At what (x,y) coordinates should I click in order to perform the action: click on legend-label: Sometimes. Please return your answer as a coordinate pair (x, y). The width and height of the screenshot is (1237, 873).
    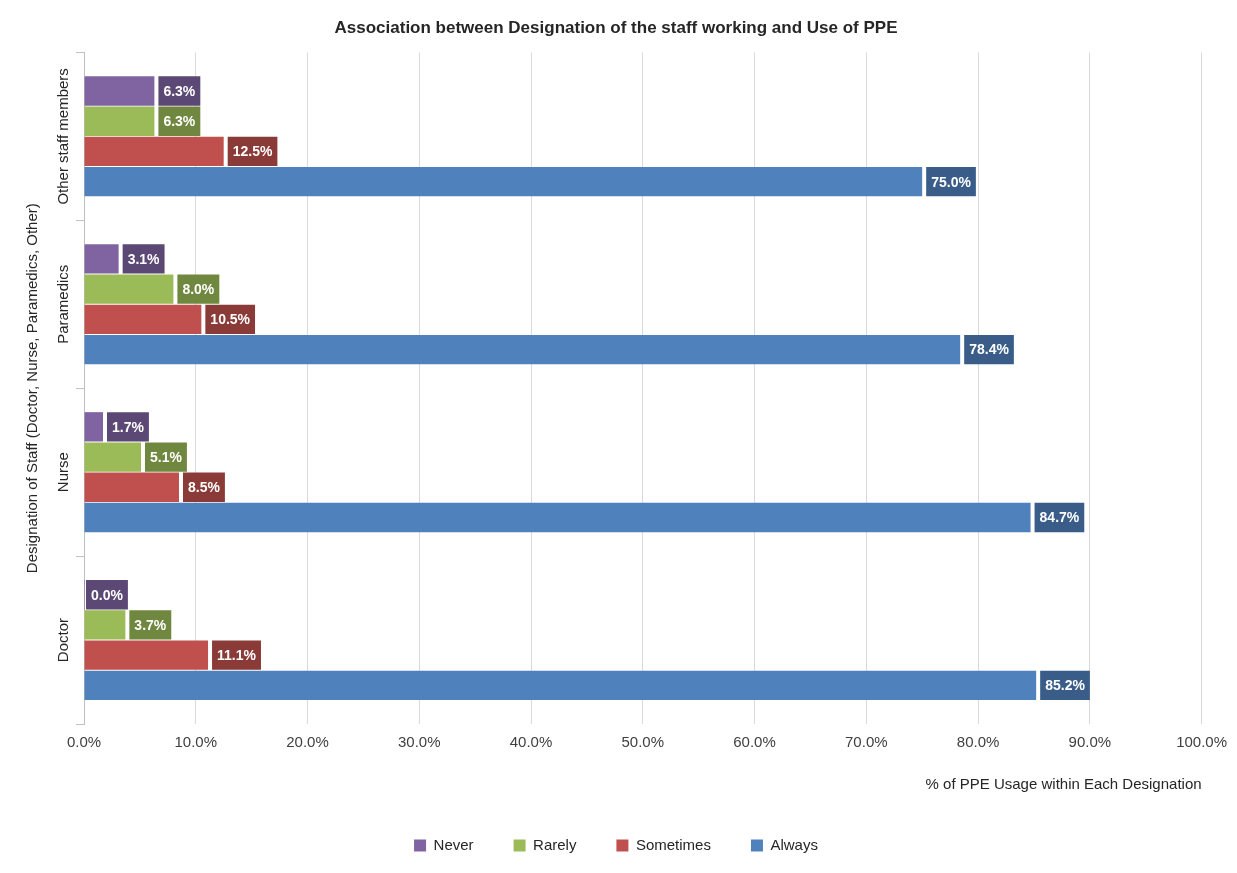
    Looking at the image, I should click on (673, 844).